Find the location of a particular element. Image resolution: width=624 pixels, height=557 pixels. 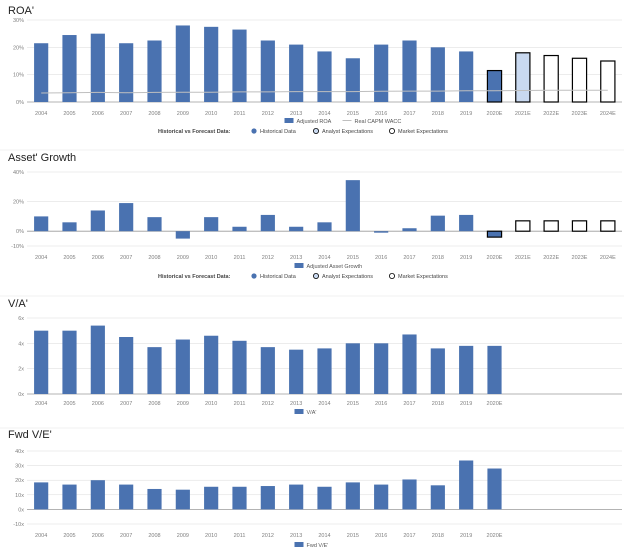

x-tick-label: 2024E is located at coordinates (608, 114).